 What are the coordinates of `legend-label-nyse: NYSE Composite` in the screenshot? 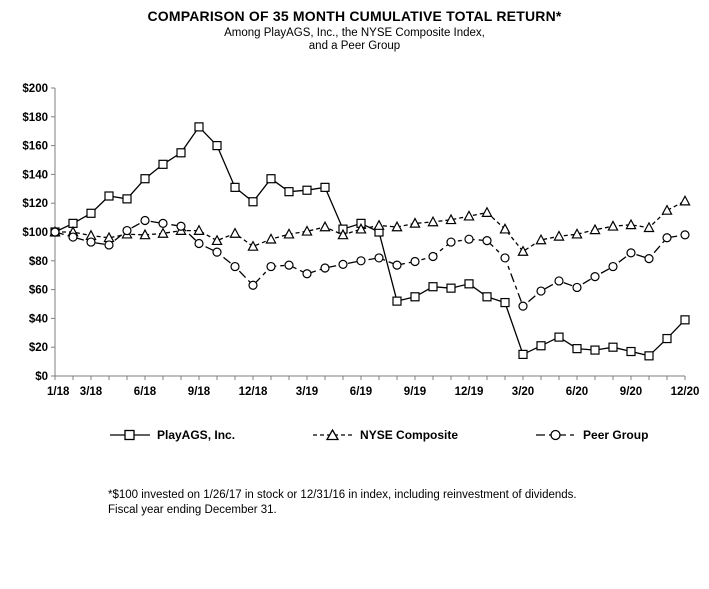 It's located at (409, 435).